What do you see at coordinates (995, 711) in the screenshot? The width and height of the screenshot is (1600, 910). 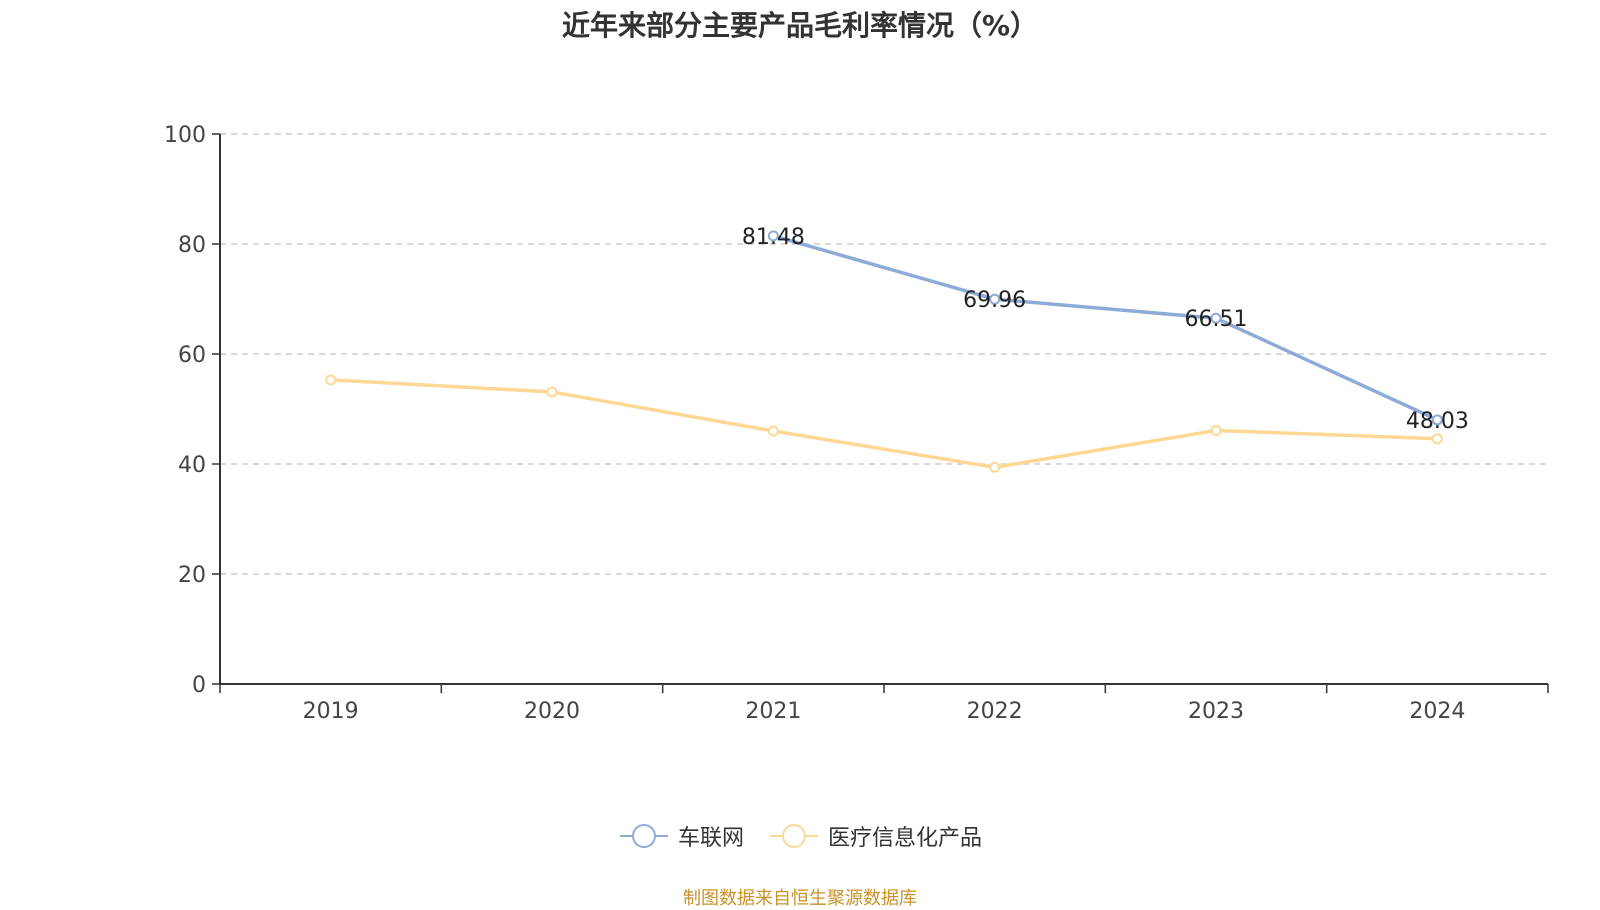 I see `x-tick-label-2022: 2022` at bounding box center [995, 711].